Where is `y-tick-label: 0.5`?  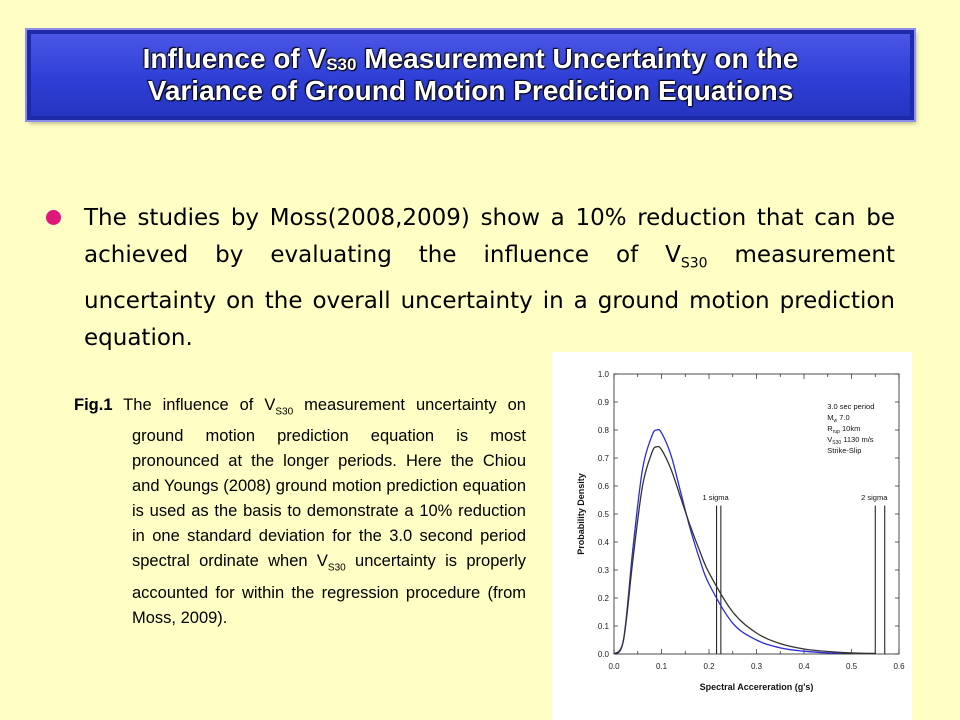
y-tick-label: 0.5 is located at coordinates (604, 514).